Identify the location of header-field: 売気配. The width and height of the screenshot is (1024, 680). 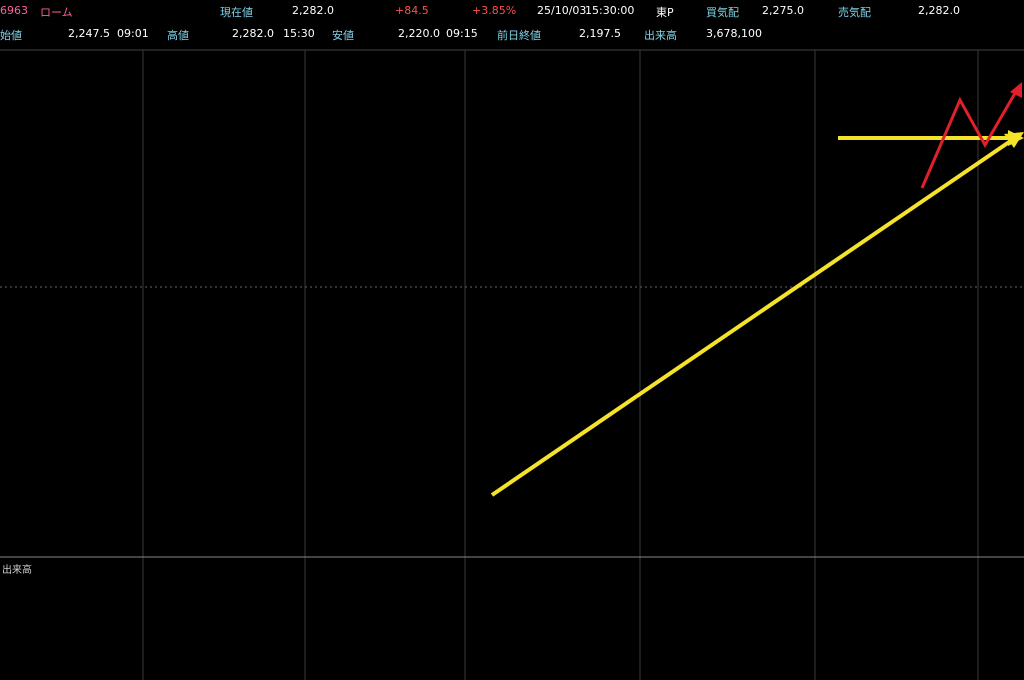
(854, 12).